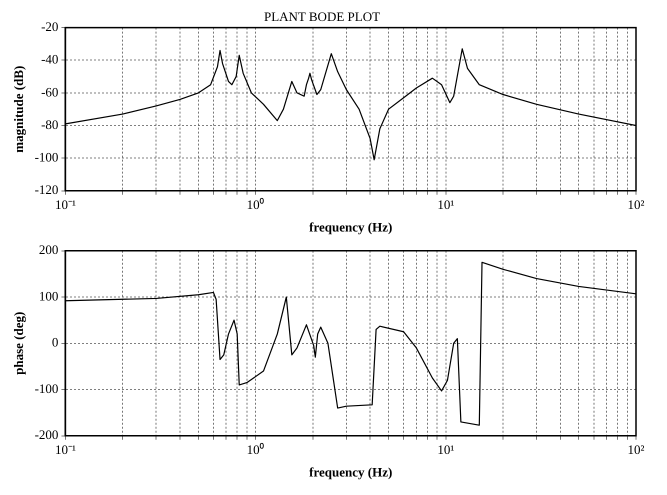 This screenshot has height=495, width=667. What do you see at coordinates (49, 59) in the screenshot?
I see `y-tick-label: -40` at bounding box center [49, 59].